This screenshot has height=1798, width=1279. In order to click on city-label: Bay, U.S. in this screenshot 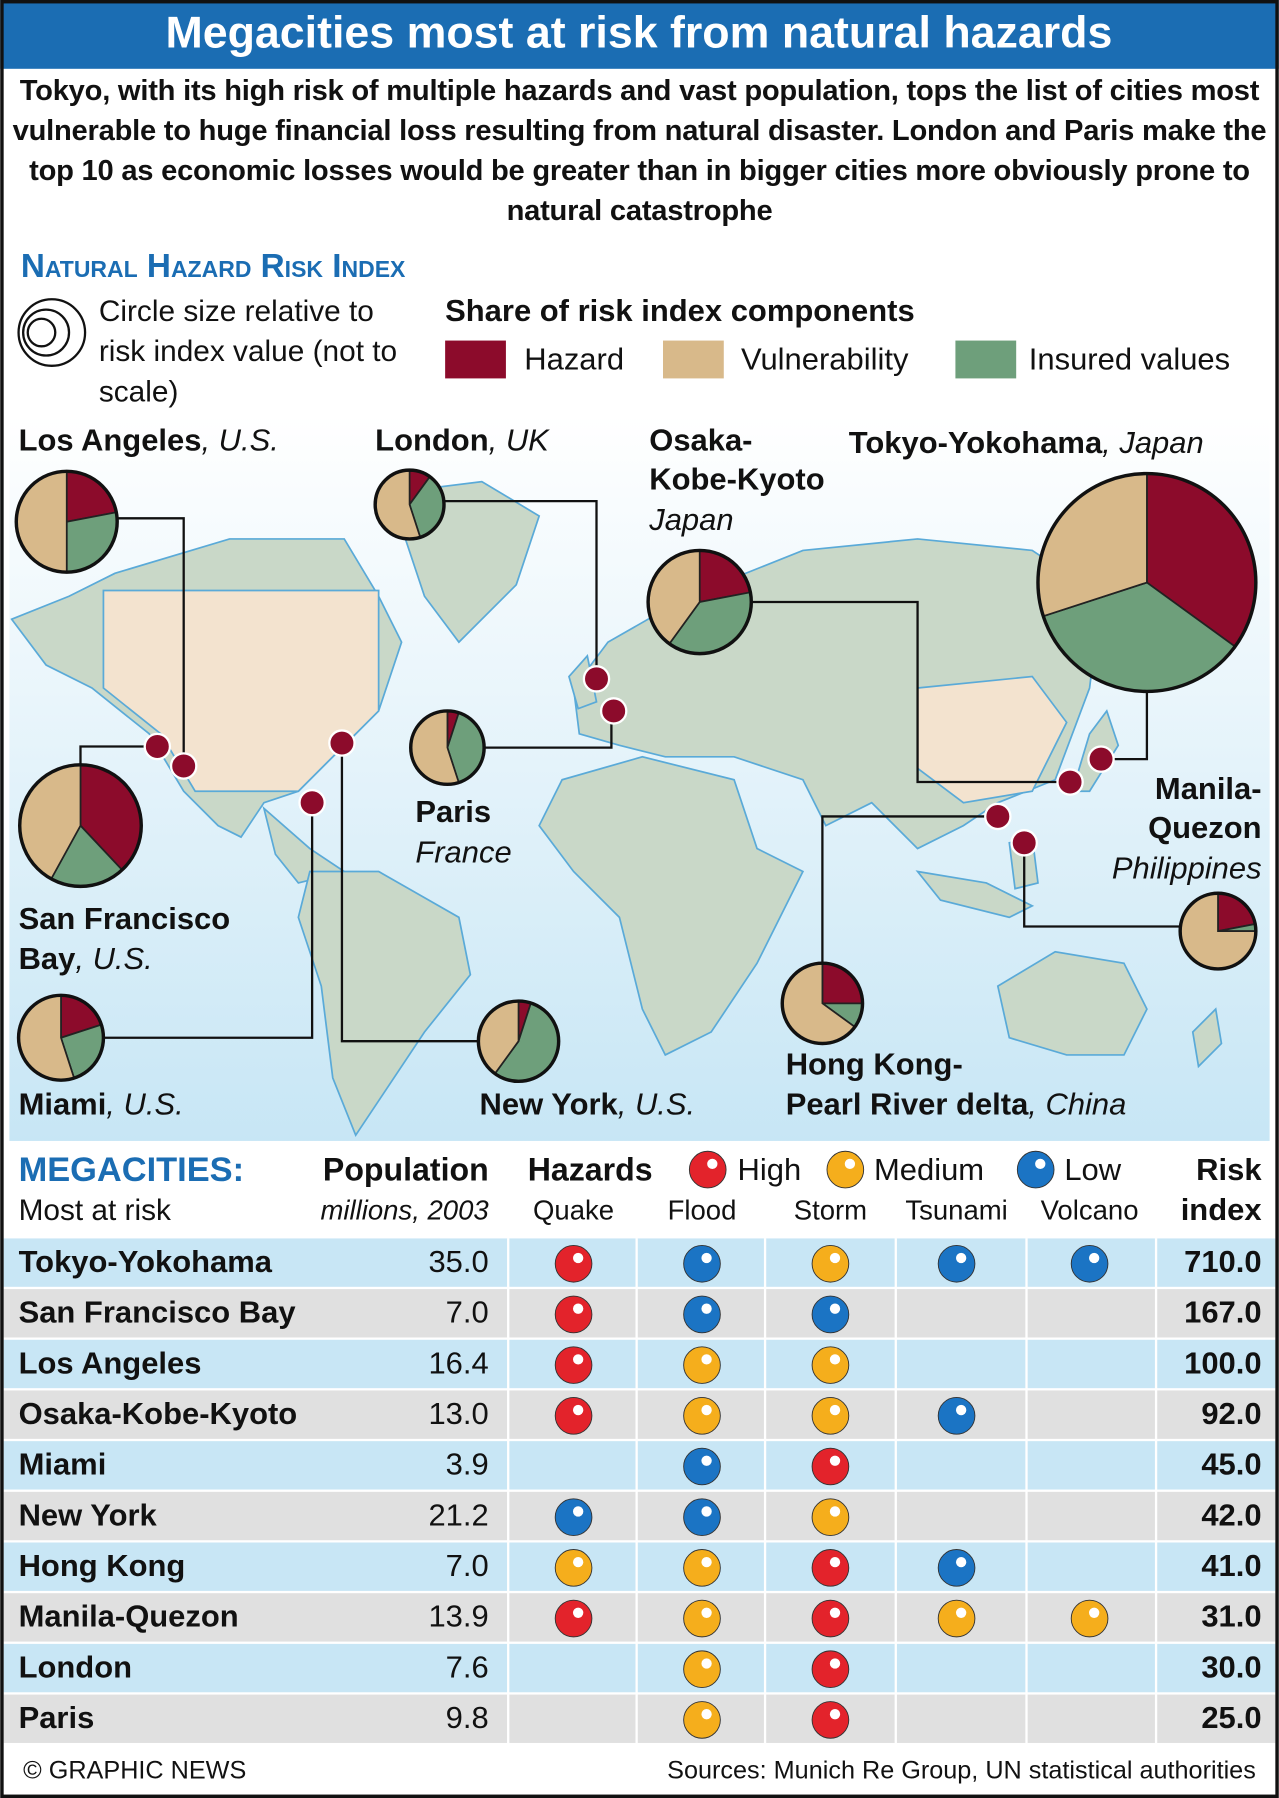, I will do `click(86, 958)`.